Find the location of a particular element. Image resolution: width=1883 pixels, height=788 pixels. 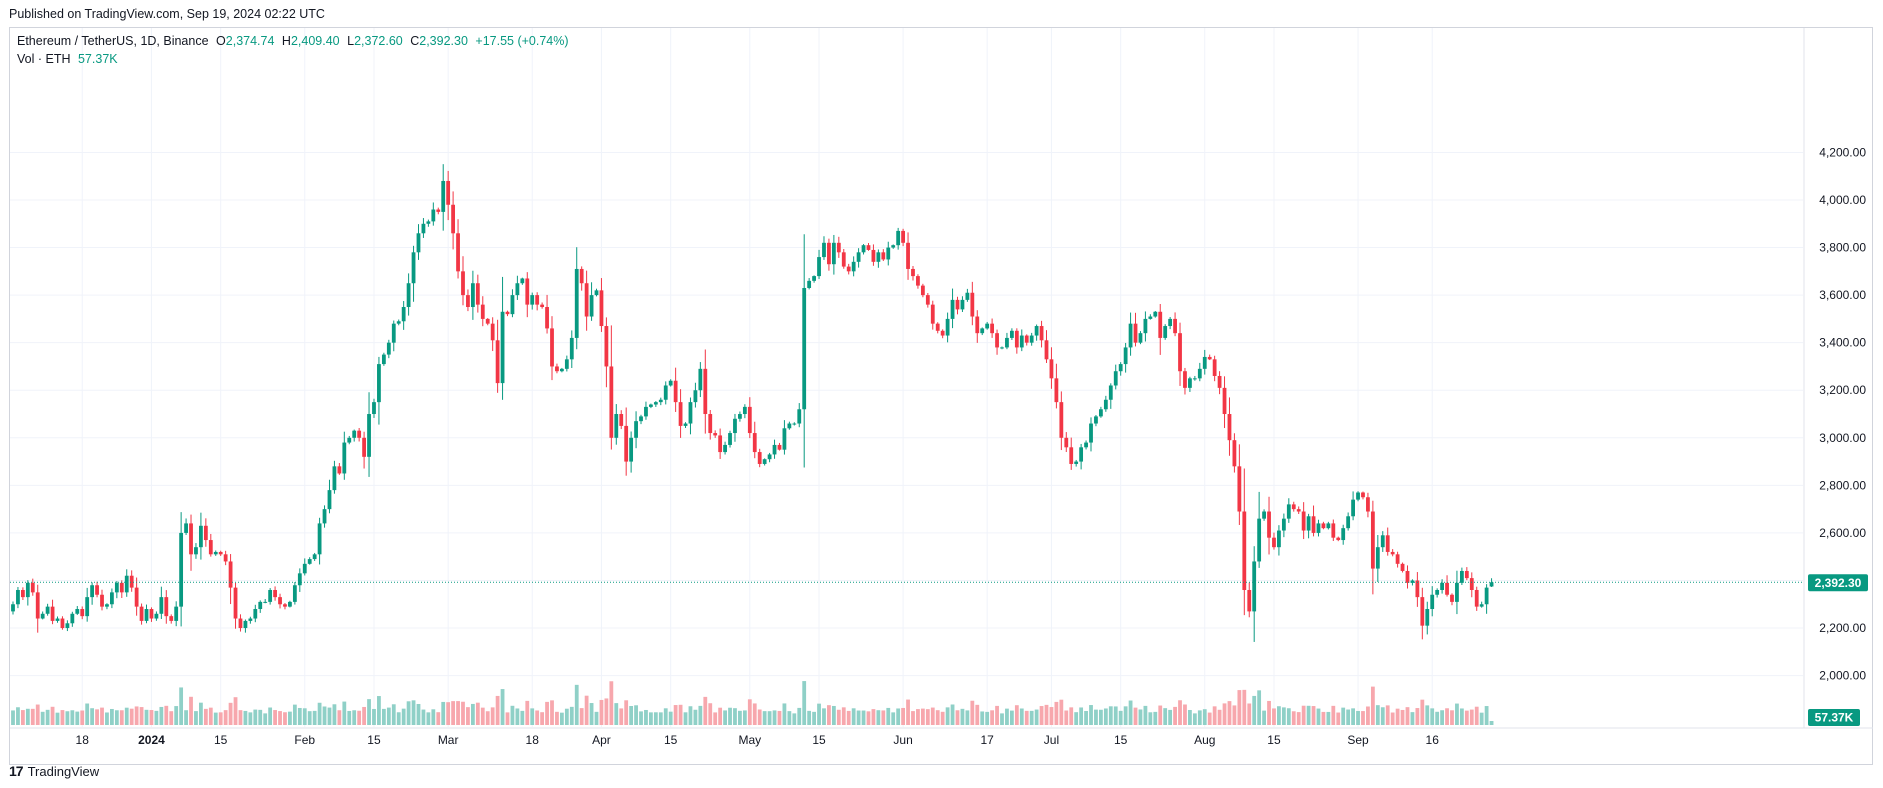

volume-label: Vol · ETH is located at coordinates (44, 59).